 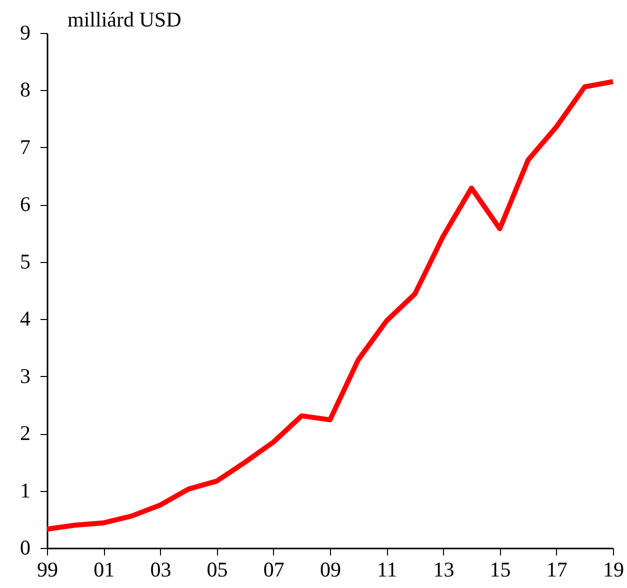 What do you see at coordinates (25, 32) in the screenshot?
I see `y-tick-label: 9` at bounding box center [25, 32].